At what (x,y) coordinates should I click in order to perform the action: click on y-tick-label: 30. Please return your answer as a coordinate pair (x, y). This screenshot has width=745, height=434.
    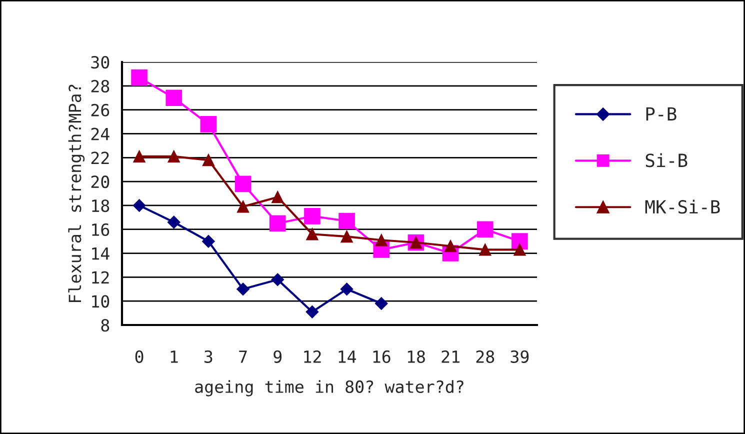
    Looking at the image, I should click on (100, 62).